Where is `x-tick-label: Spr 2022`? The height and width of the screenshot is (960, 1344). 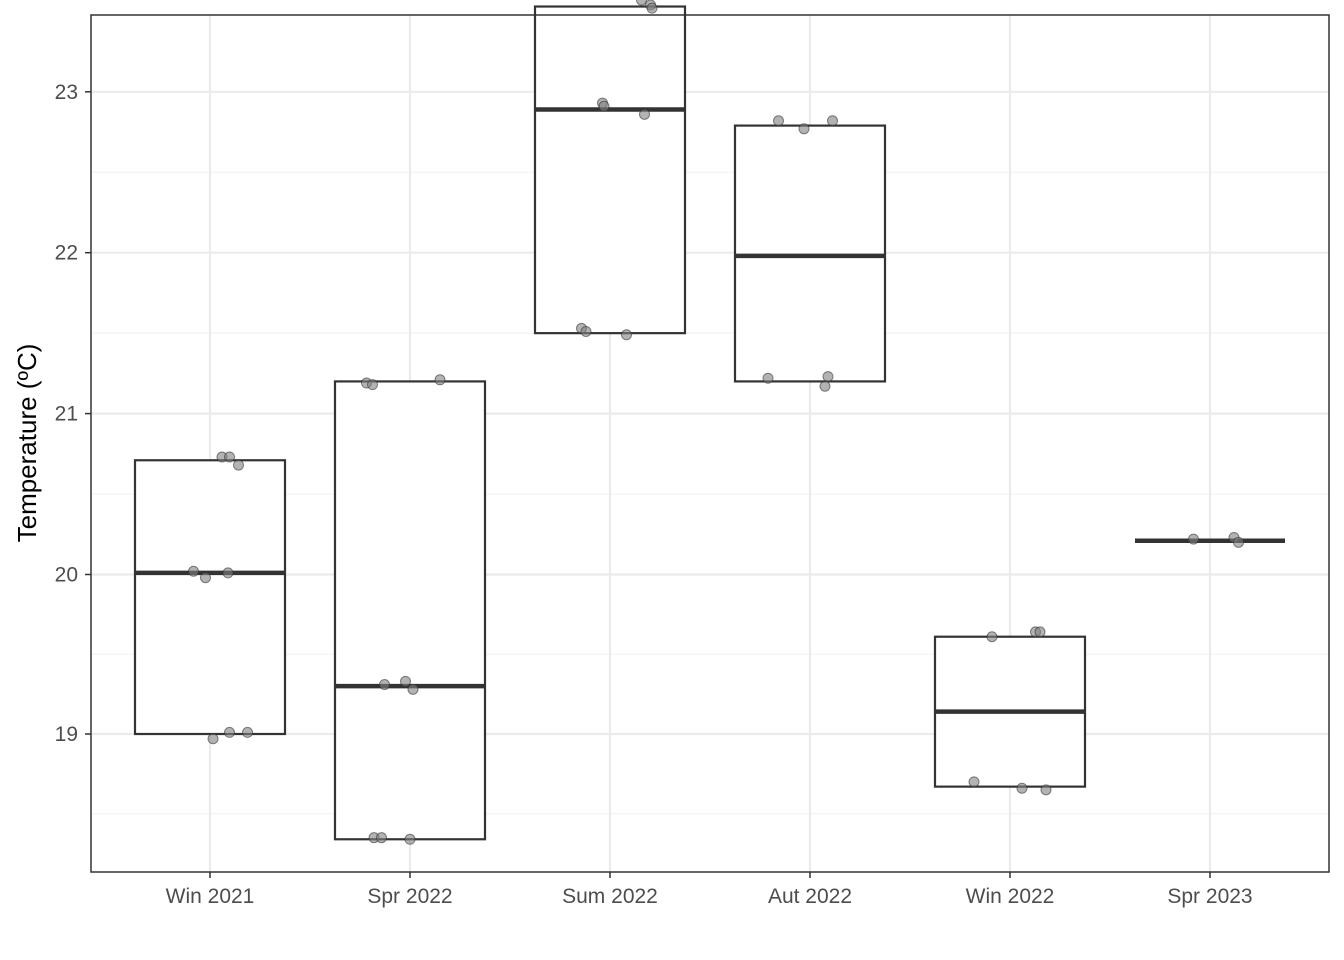
x-tick-label: Spr 2022 is located at coordinates (409, 896).